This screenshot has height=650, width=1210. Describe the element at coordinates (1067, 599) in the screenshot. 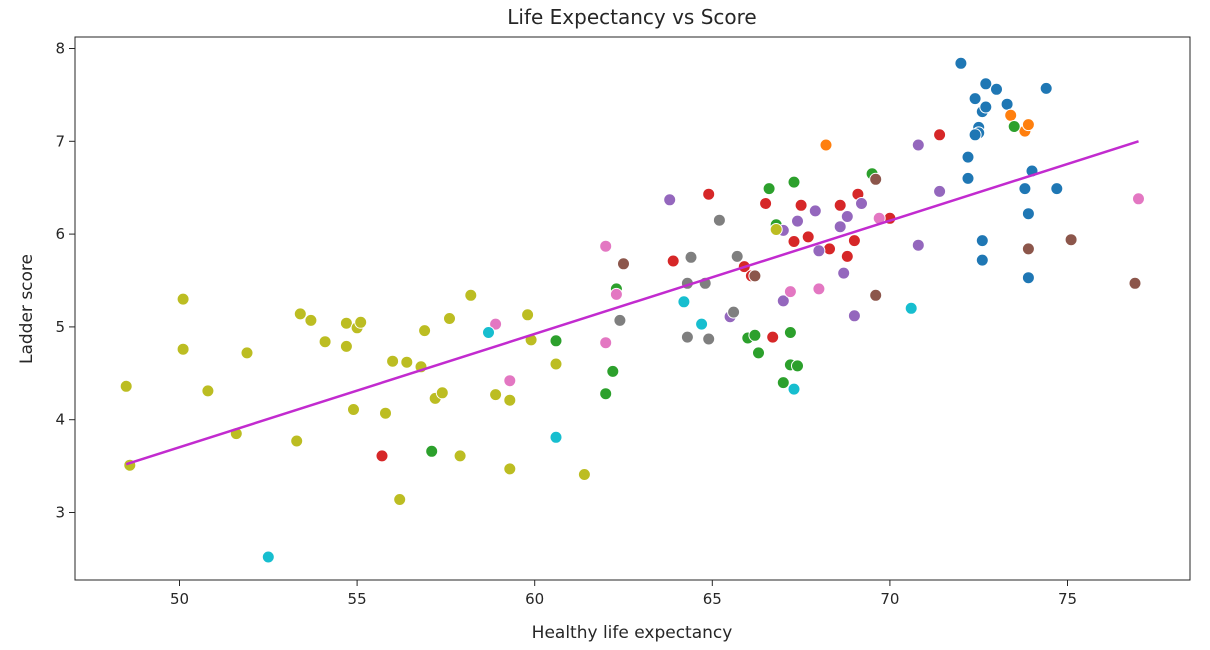

I see `x-tick-label: 75` at that location.